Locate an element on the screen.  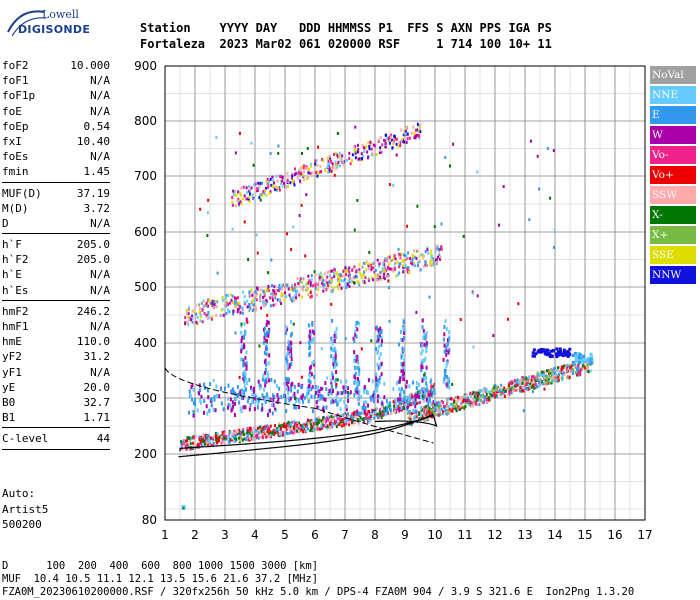
f-trace-fit-curve is located at coordinates (306, 435).